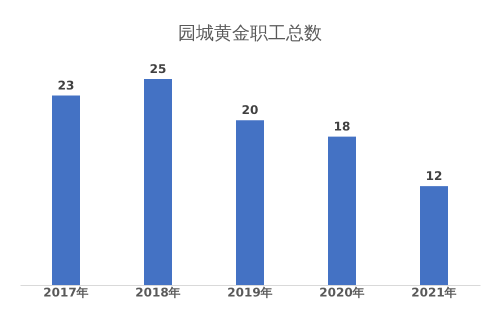 Image resolution: width=500 pixels, height=333 pixels. Describe the element at coordinates (434, 293) in the screenshot. I see `x-tick-label: 2021年` at that location.